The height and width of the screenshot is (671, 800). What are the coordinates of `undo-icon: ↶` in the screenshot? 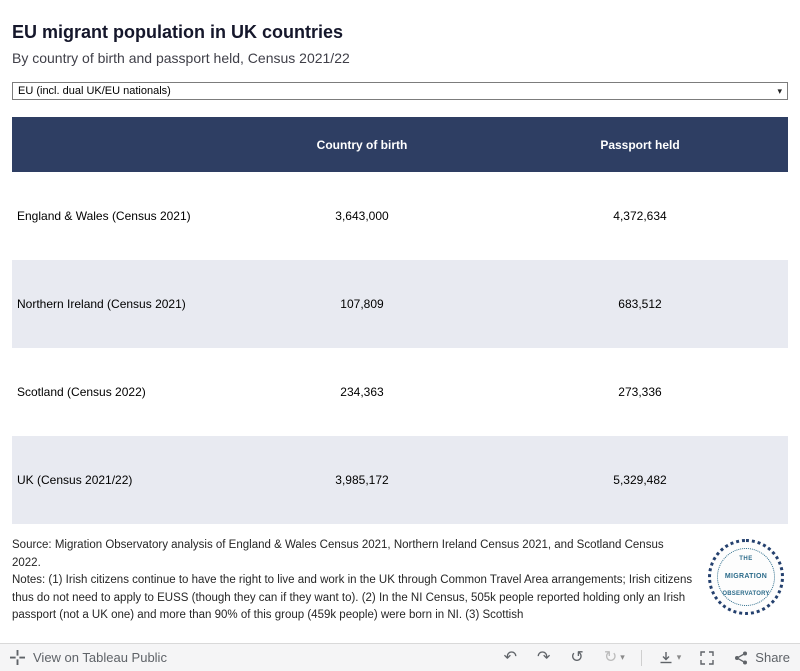 It's located at (510, 657).